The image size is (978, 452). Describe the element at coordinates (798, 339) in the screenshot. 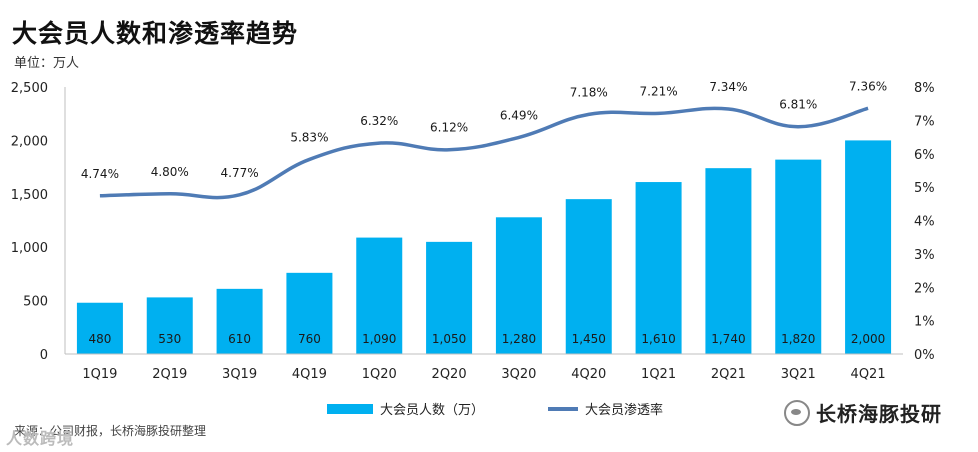

I see `bar-value-label: 1,820` at that location.